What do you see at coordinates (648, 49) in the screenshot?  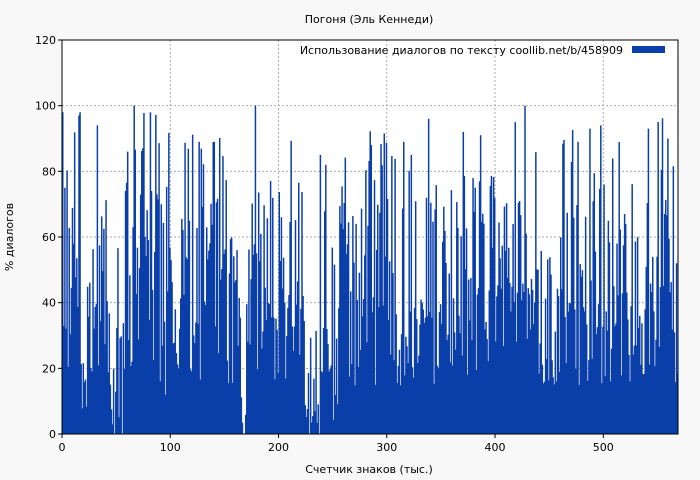 I see `legend-swatch` at bounding box center [648, 49].